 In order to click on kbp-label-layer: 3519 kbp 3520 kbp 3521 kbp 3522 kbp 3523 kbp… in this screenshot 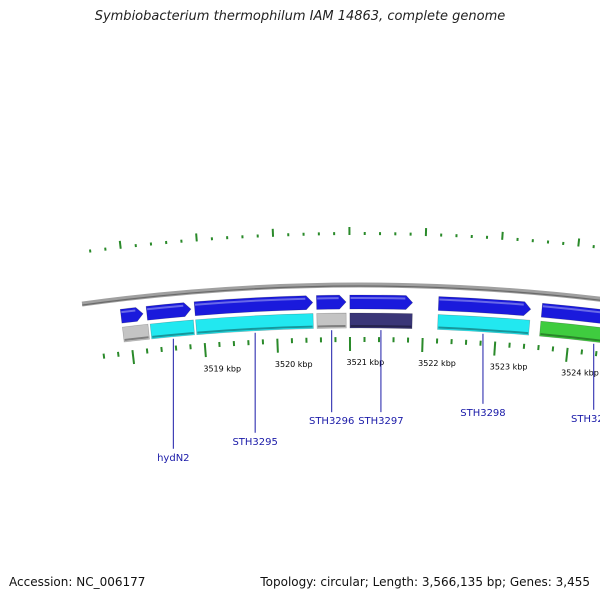, I will do `click(401, 367)`.